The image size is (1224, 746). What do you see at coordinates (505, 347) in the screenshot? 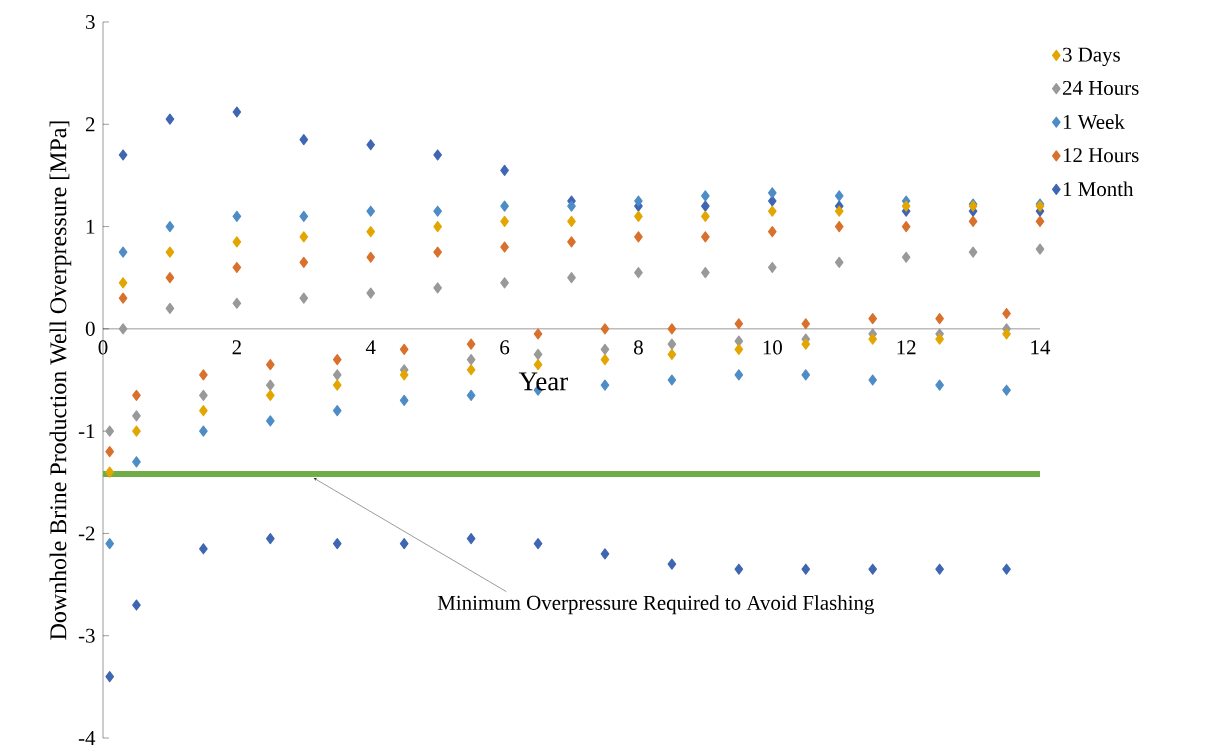
I see `x-tick-label: 6` at bounding box center [505, 347].